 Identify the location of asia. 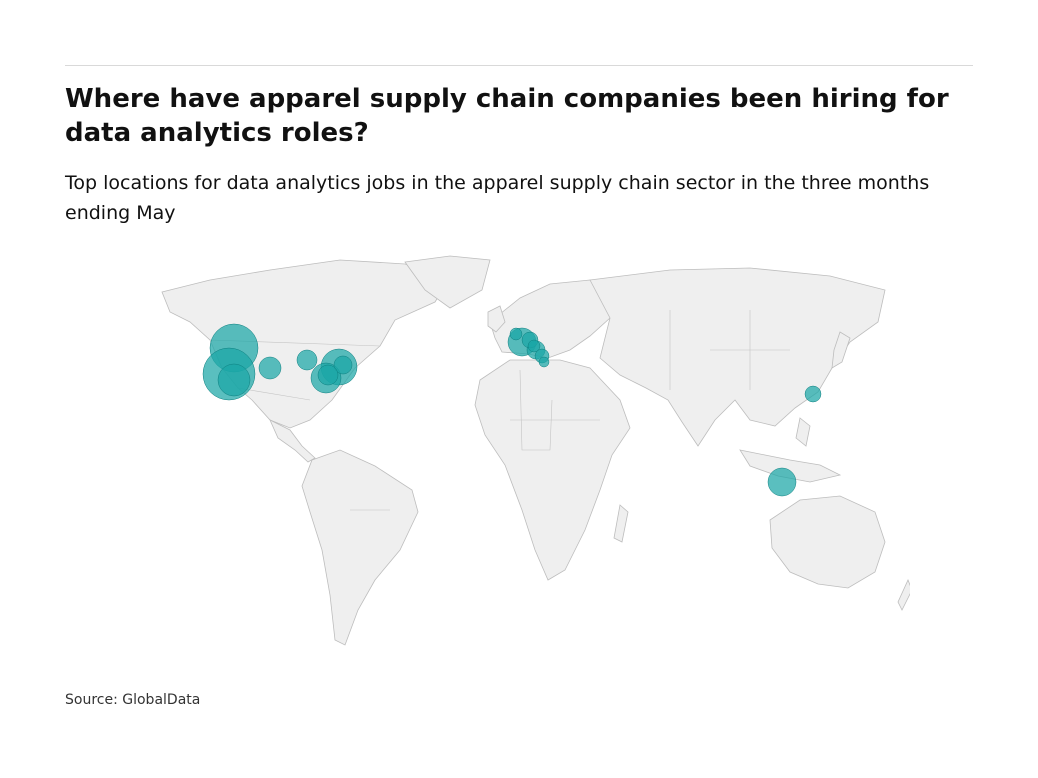
(737, 357).